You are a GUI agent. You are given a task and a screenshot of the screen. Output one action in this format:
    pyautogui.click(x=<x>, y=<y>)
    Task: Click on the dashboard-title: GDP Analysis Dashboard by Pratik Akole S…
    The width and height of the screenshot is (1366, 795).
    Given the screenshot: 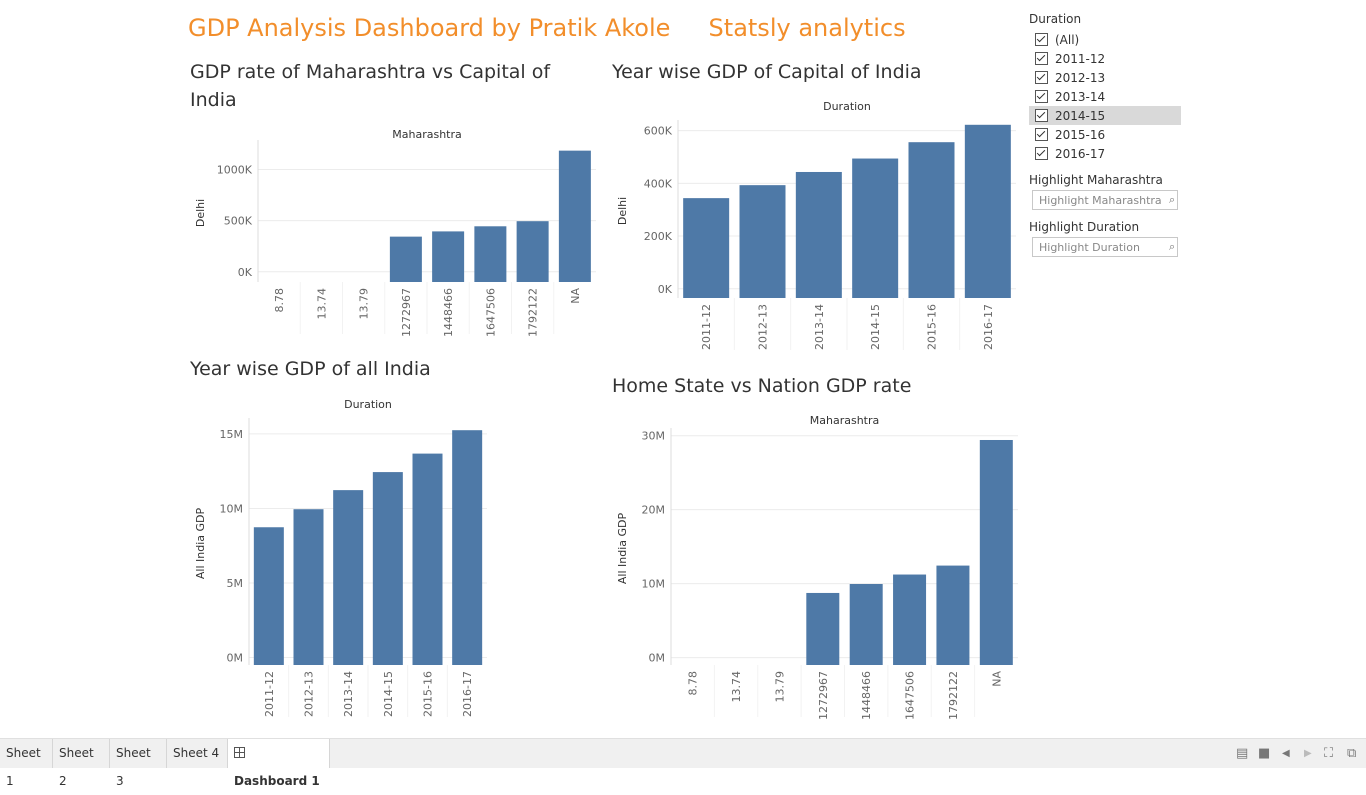 What is the action you would take?
    pyautogui.click(x=547, y=28)
    